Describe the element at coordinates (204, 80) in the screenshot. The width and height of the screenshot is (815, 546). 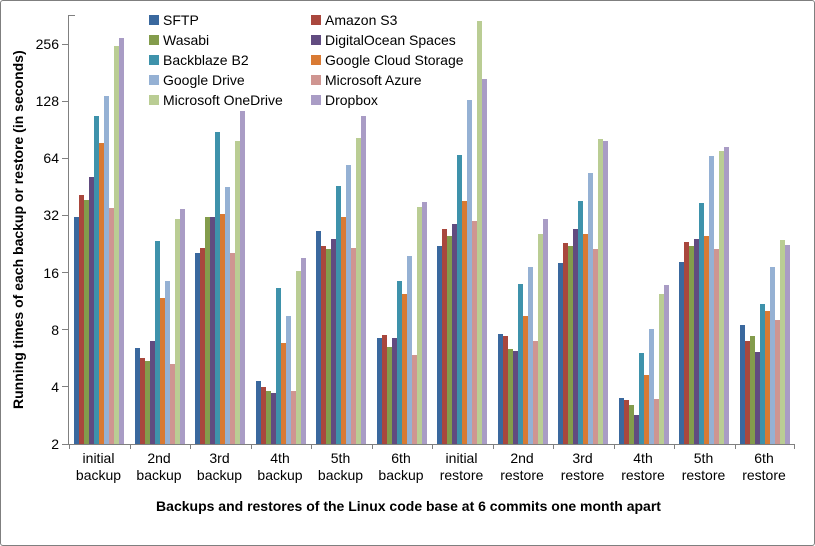
I see `legend-label: Google Drive` at that location.